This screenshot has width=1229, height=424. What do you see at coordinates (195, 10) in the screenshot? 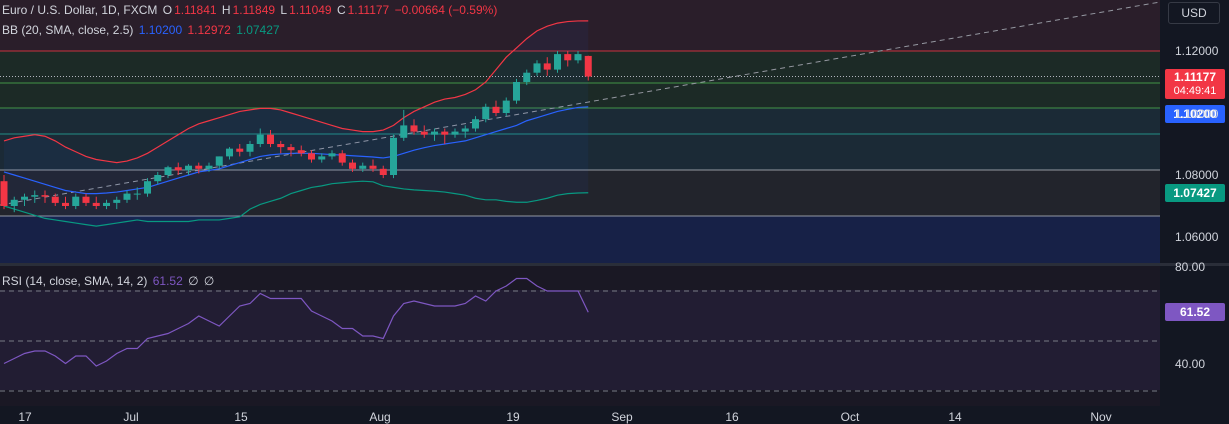
I see `open-value: 1.11841` at bounding box center [195, 10].